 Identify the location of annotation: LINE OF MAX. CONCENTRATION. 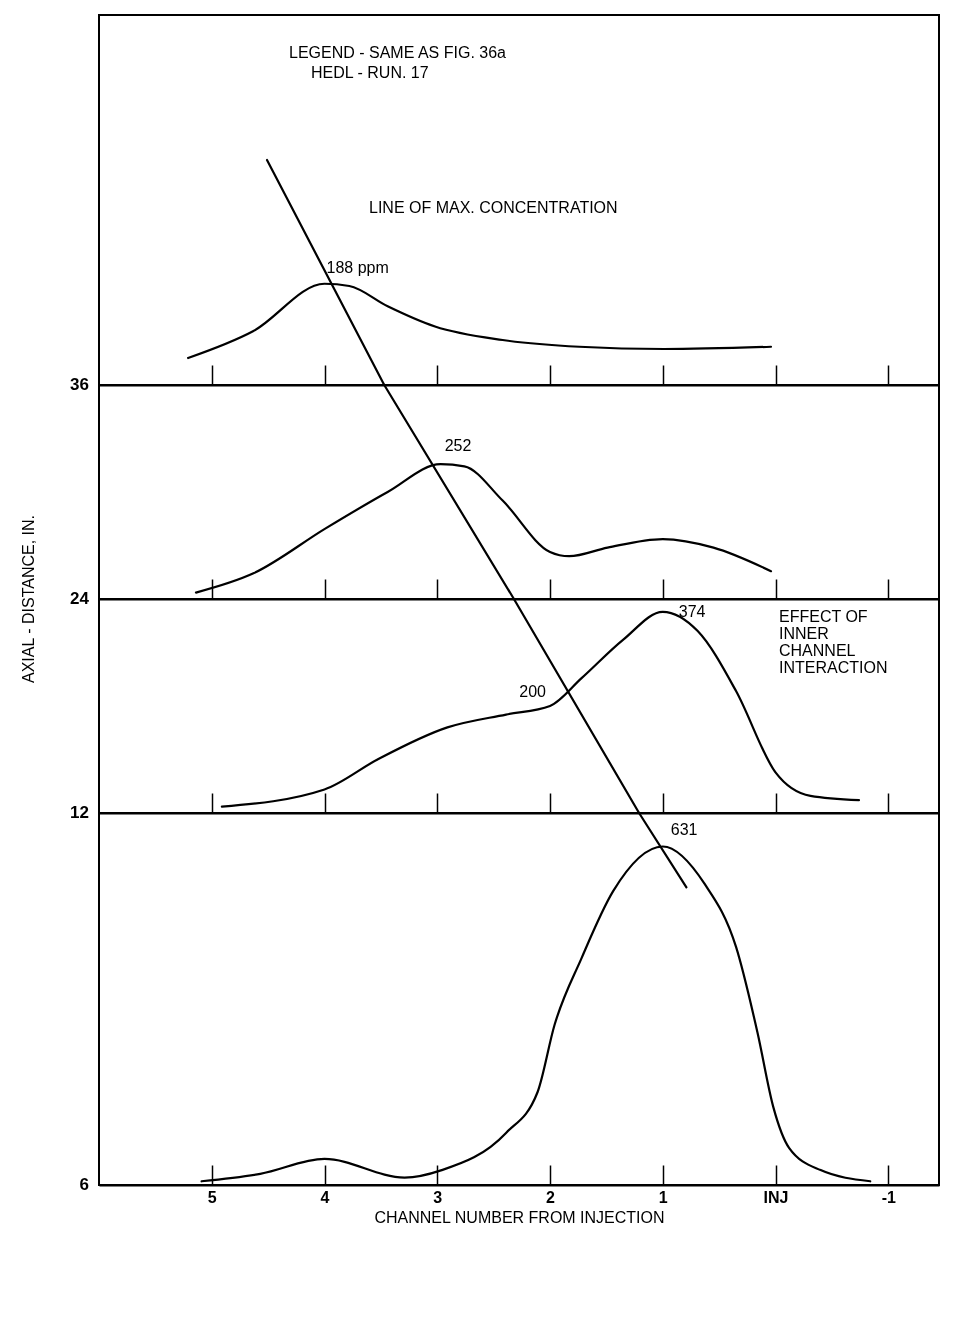
(493, 207).